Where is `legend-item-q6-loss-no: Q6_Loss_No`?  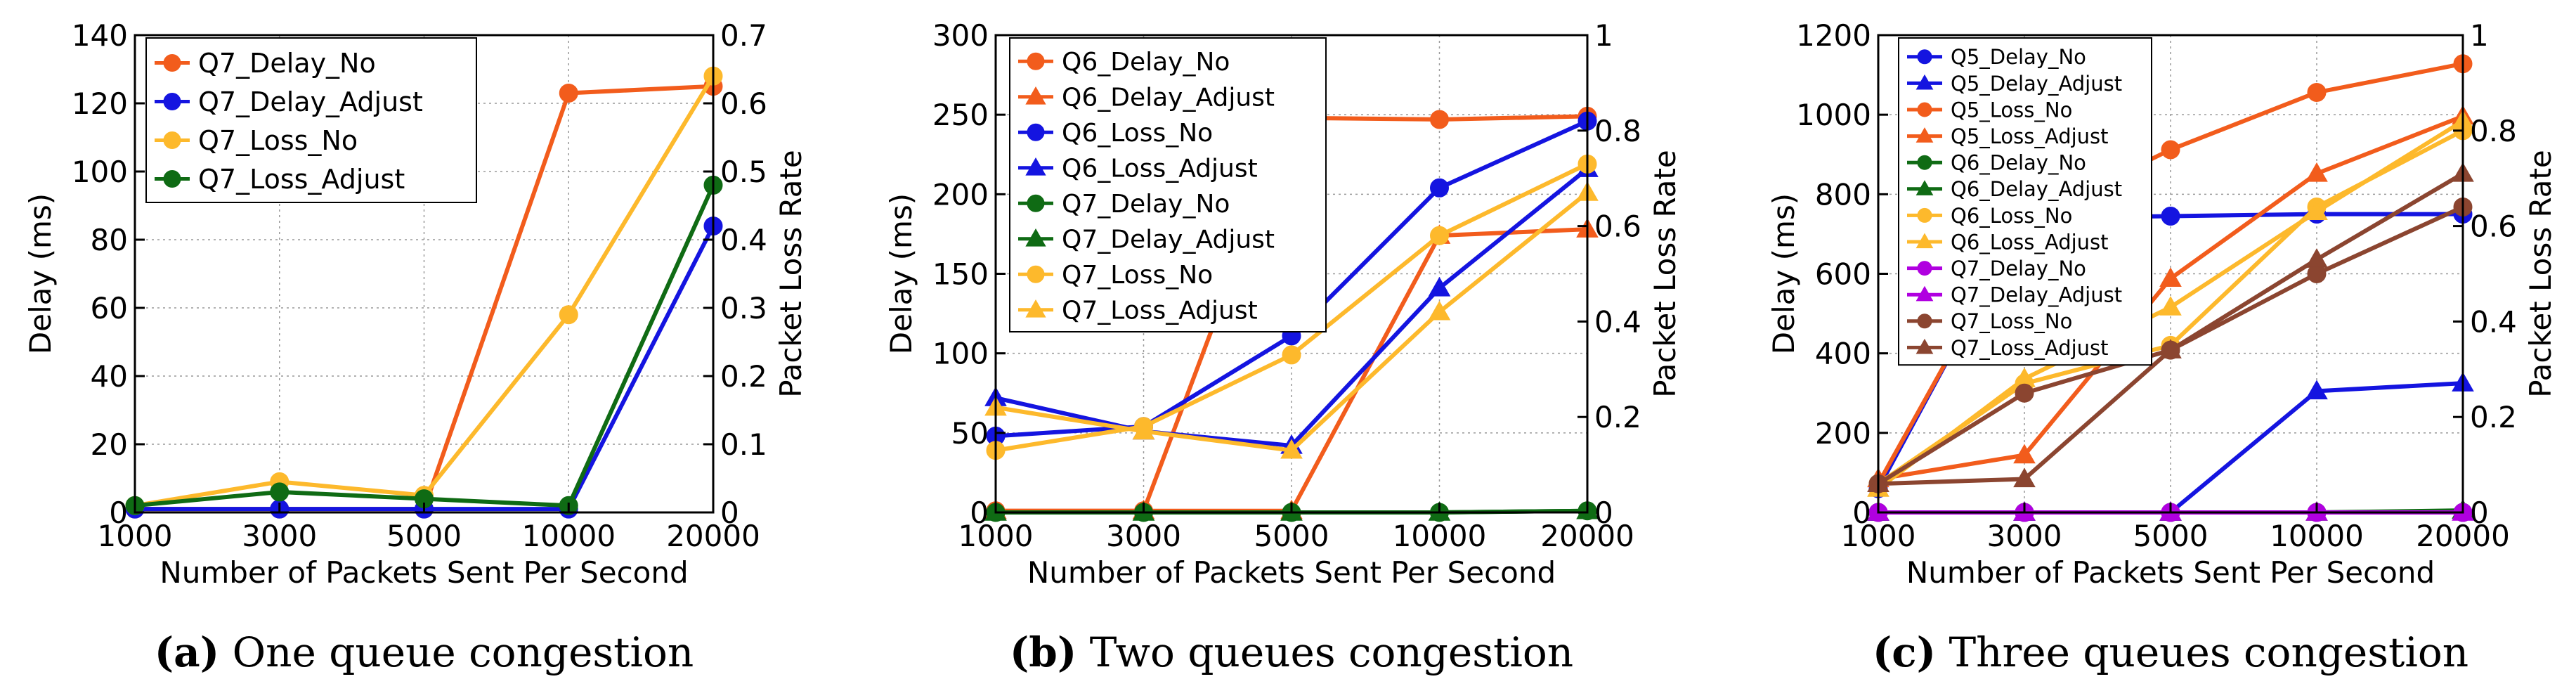 legend-item-q6-loss-no: Q6_Loss_No is located at coordinates (1115, 133).